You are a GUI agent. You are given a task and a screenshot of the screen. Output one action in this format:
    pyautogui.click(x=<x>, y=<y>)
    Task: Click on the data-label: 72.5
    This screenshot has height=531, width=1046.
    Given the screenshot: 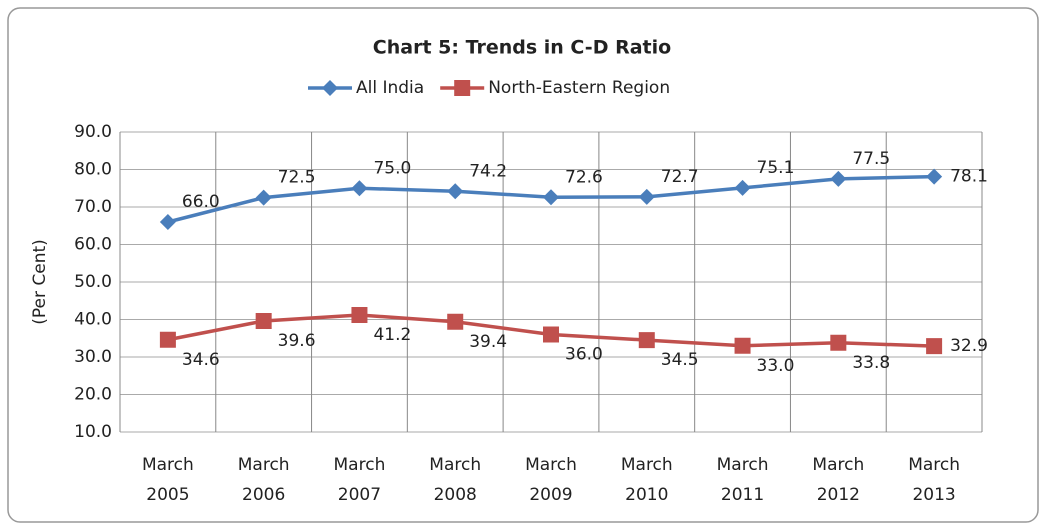 What is the action you would take?
    pyautogui.click(x=297, y=178)
    